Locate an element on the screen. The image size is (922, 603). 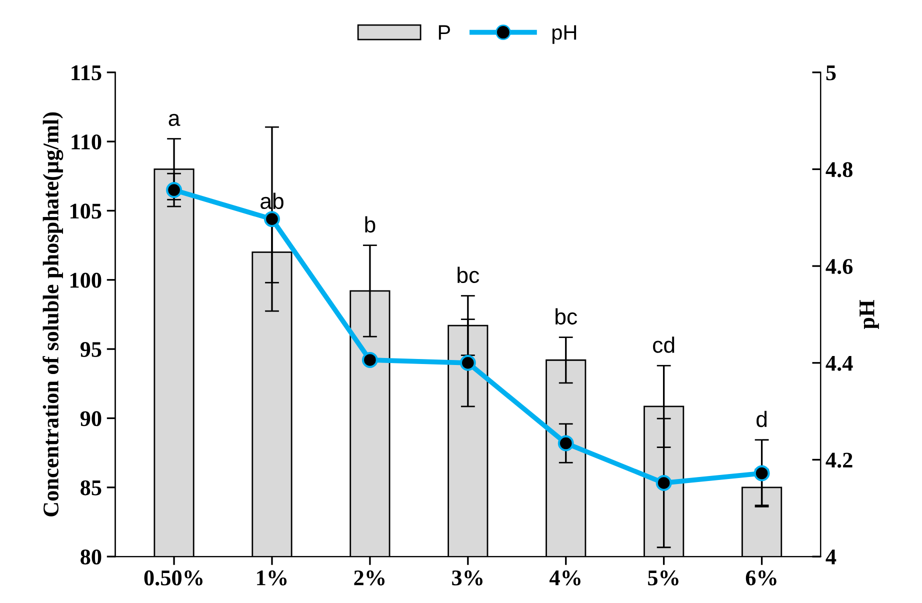
annotation: cd is located at coordinates (663, 344).